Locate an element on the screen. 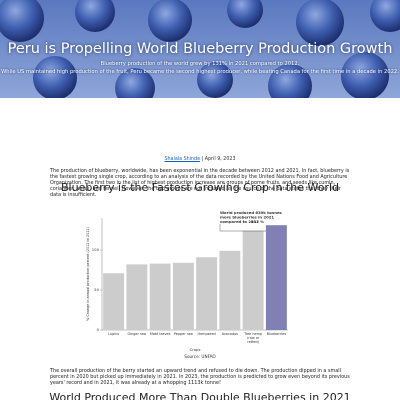 Image resolution: width=400 pixels, height=400 pixels. y-tick-label: 50 is located at coordinates (96, 289).